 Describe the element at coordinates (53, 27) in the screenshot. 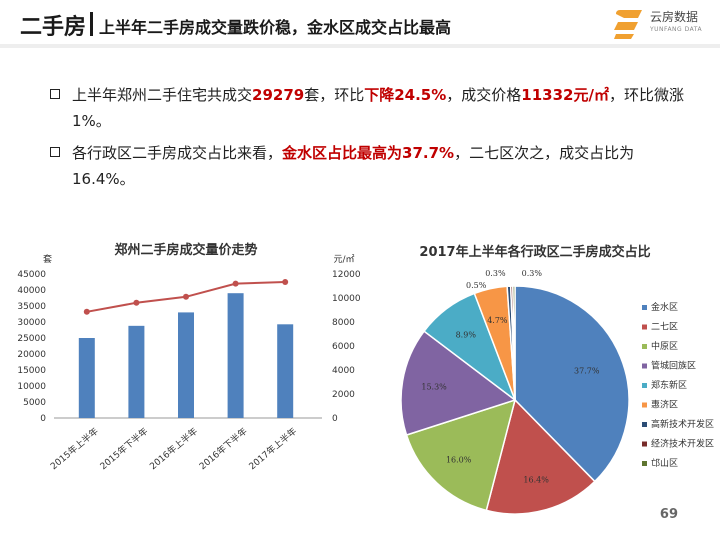

I see `section-title: 二手房` at that location.